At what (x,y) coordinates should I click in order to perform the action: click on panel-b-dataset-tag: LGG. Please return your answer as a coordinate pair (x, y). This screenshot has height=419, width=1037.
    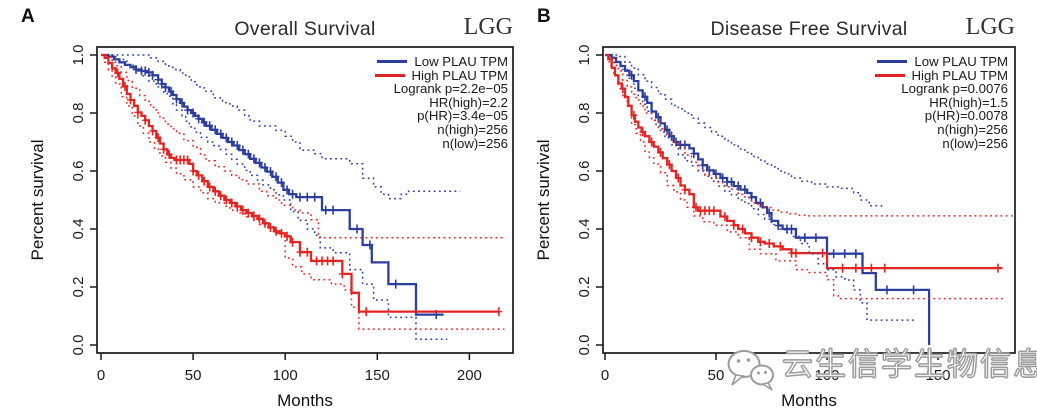
    Looking at the image, I should click on (990, 27).